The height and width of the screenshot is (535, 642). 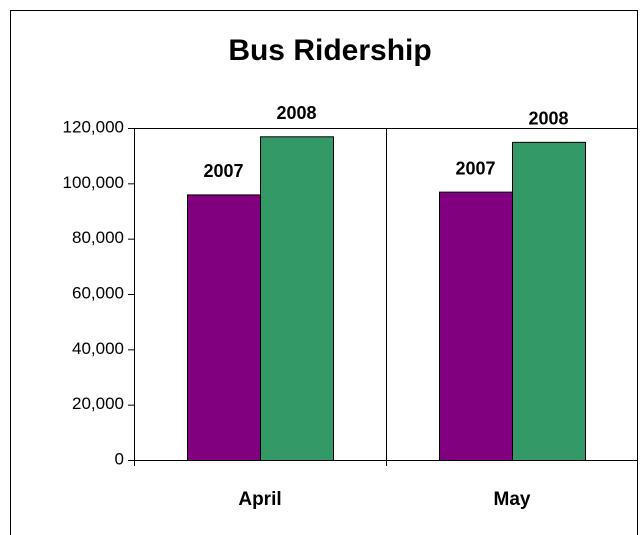 What do you see at coordinates (98, 237) in the screenshot?
I see `y-tick-label: 80,000` at bounding box center [98, 237].